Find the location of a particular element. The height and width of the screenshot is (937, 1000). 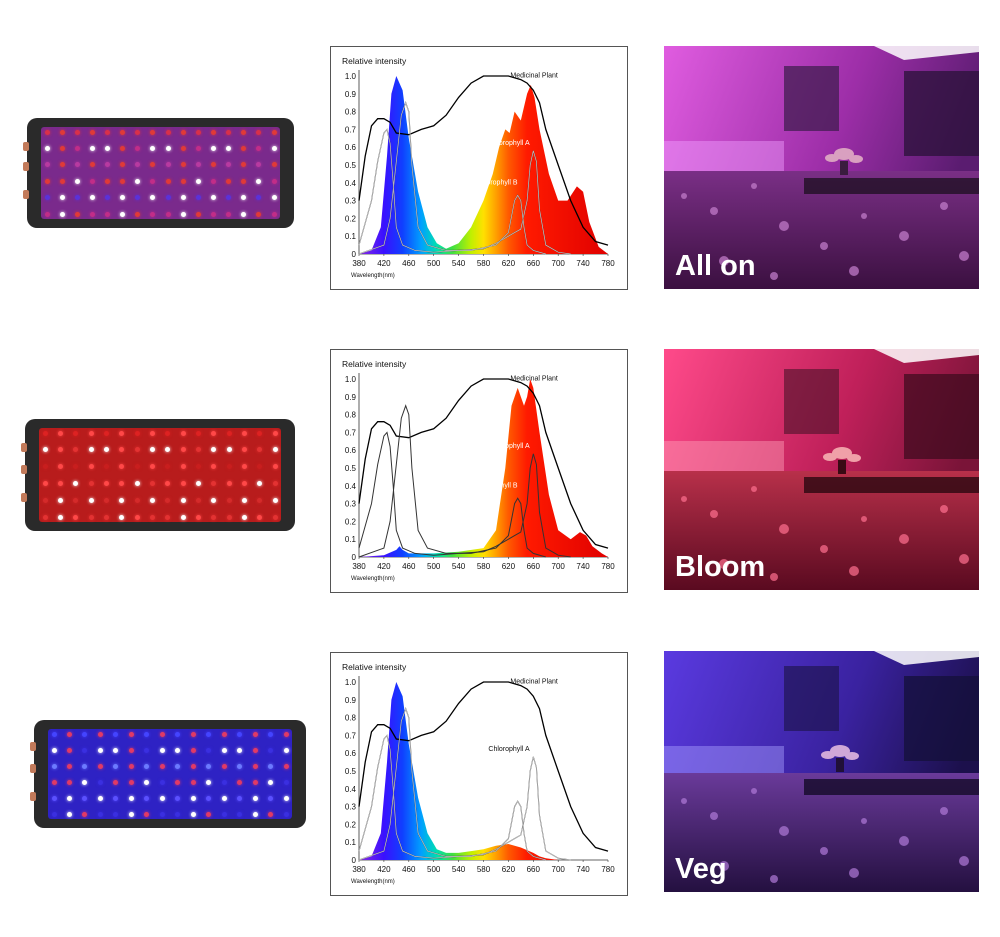

x-tick-label: 620 is located at coordinates (509, 566).